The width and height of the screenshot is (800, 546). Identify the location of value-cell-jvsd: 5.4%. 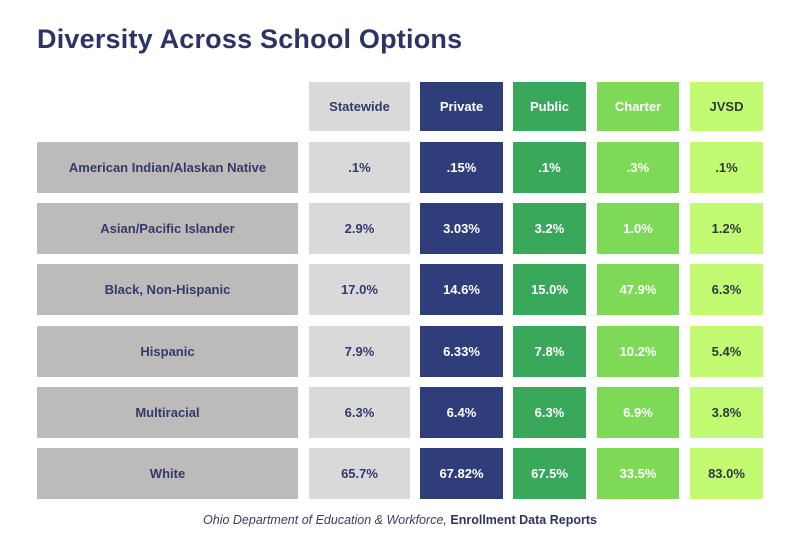
(726, 351).